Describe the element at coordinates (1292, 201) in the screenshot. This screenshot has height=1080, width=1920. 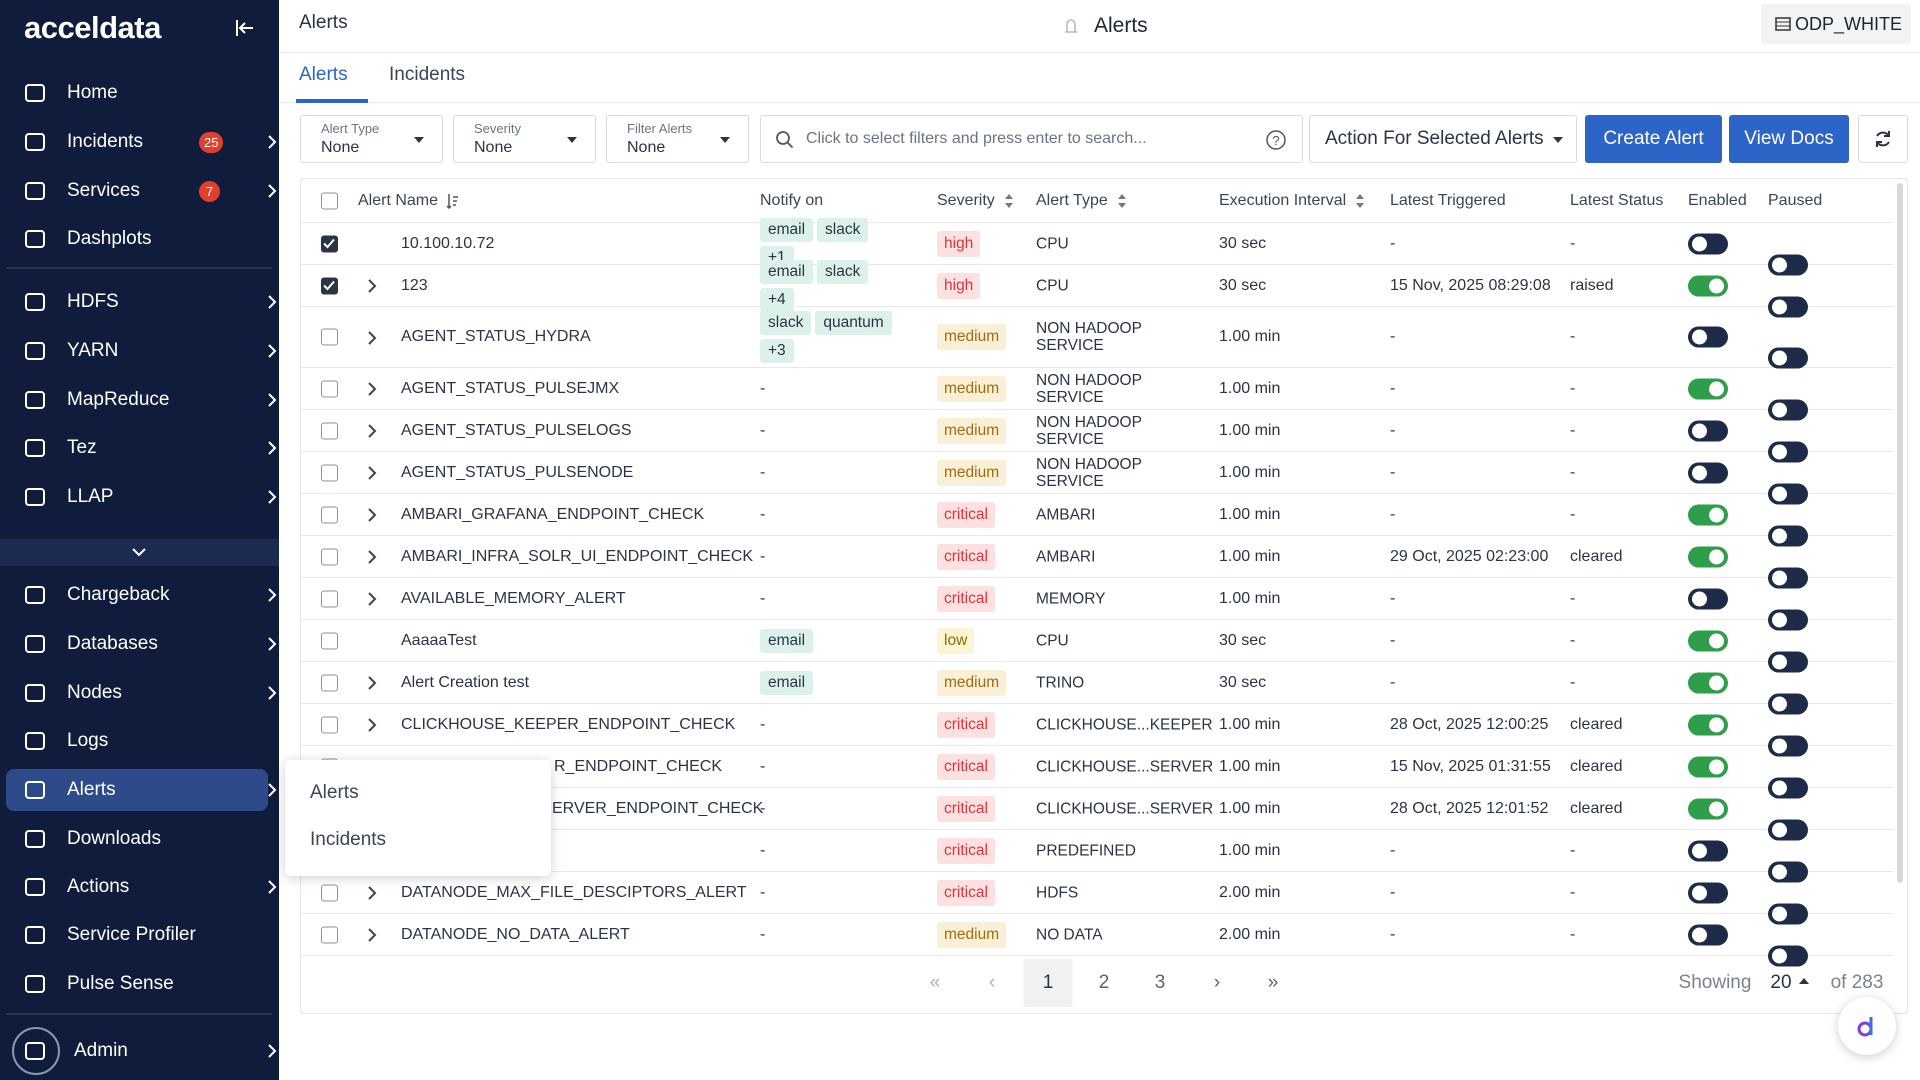
I see `column-header: Execution Interval` at that location.